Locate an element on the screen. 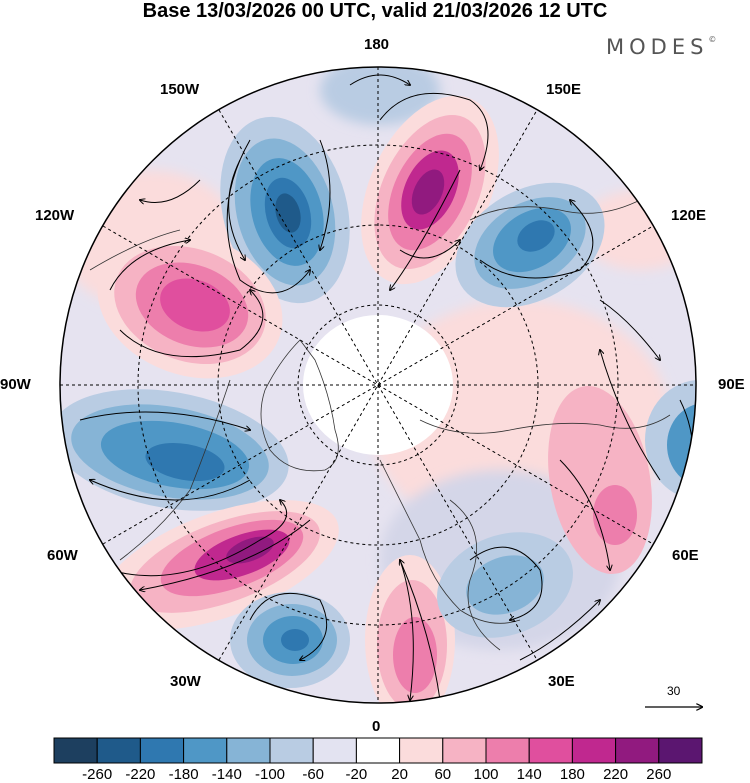  meridian-label-60w: 60W is located at coordinates (62, 555).